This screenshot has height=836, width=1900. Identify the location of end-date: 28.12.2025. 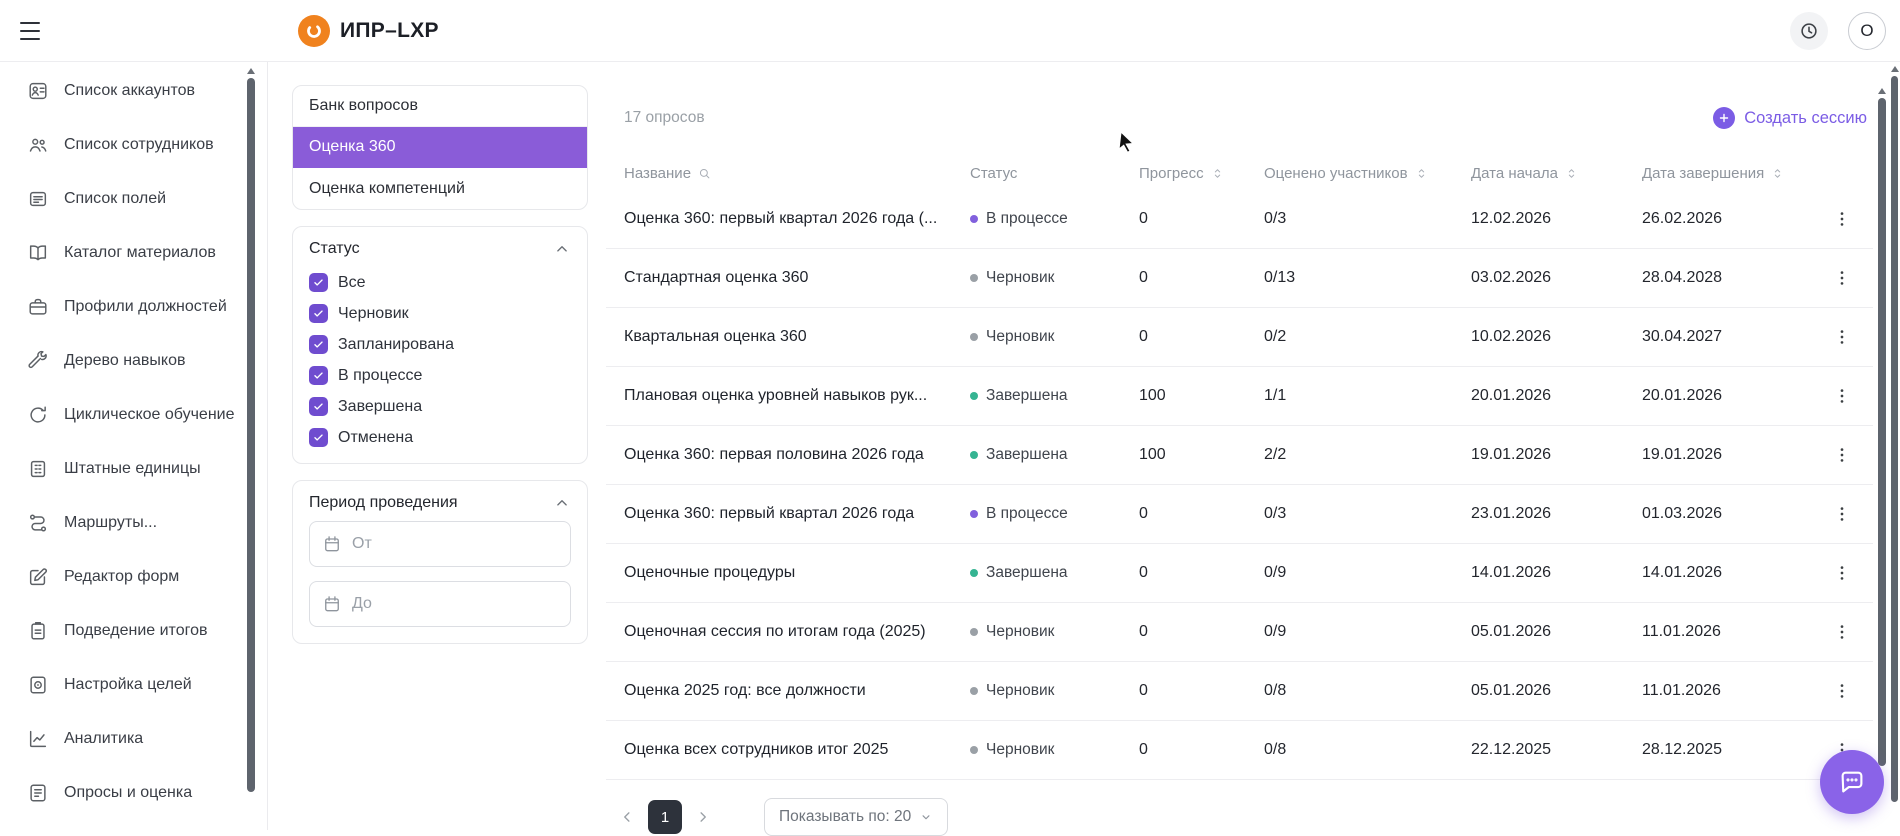
(1682, 749).